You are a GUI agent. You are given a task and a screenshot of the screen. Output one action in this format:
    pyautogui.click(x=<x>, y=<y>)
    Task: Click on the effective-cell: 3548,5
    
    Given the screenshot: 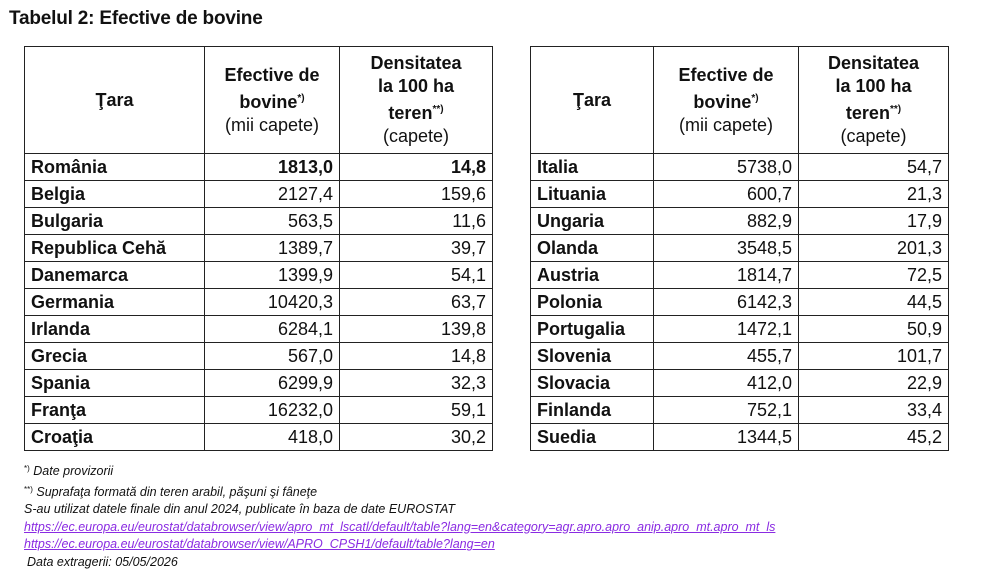 What is the action you would take?
    pyautogui.click(x=726, y=248)
    